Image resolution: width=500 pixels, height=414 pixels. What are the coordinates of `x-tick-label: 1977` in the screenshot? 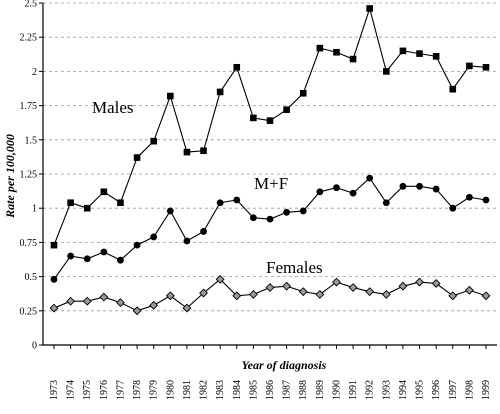 It's located at (120, 390).